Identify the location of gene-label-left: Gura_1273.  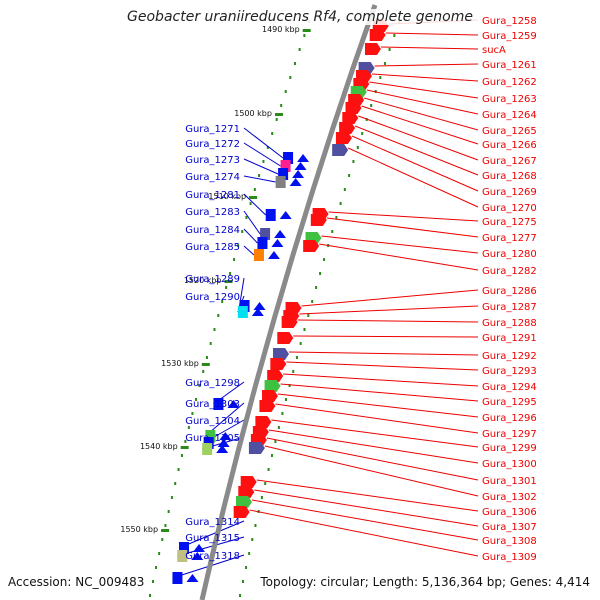
(212, 160).